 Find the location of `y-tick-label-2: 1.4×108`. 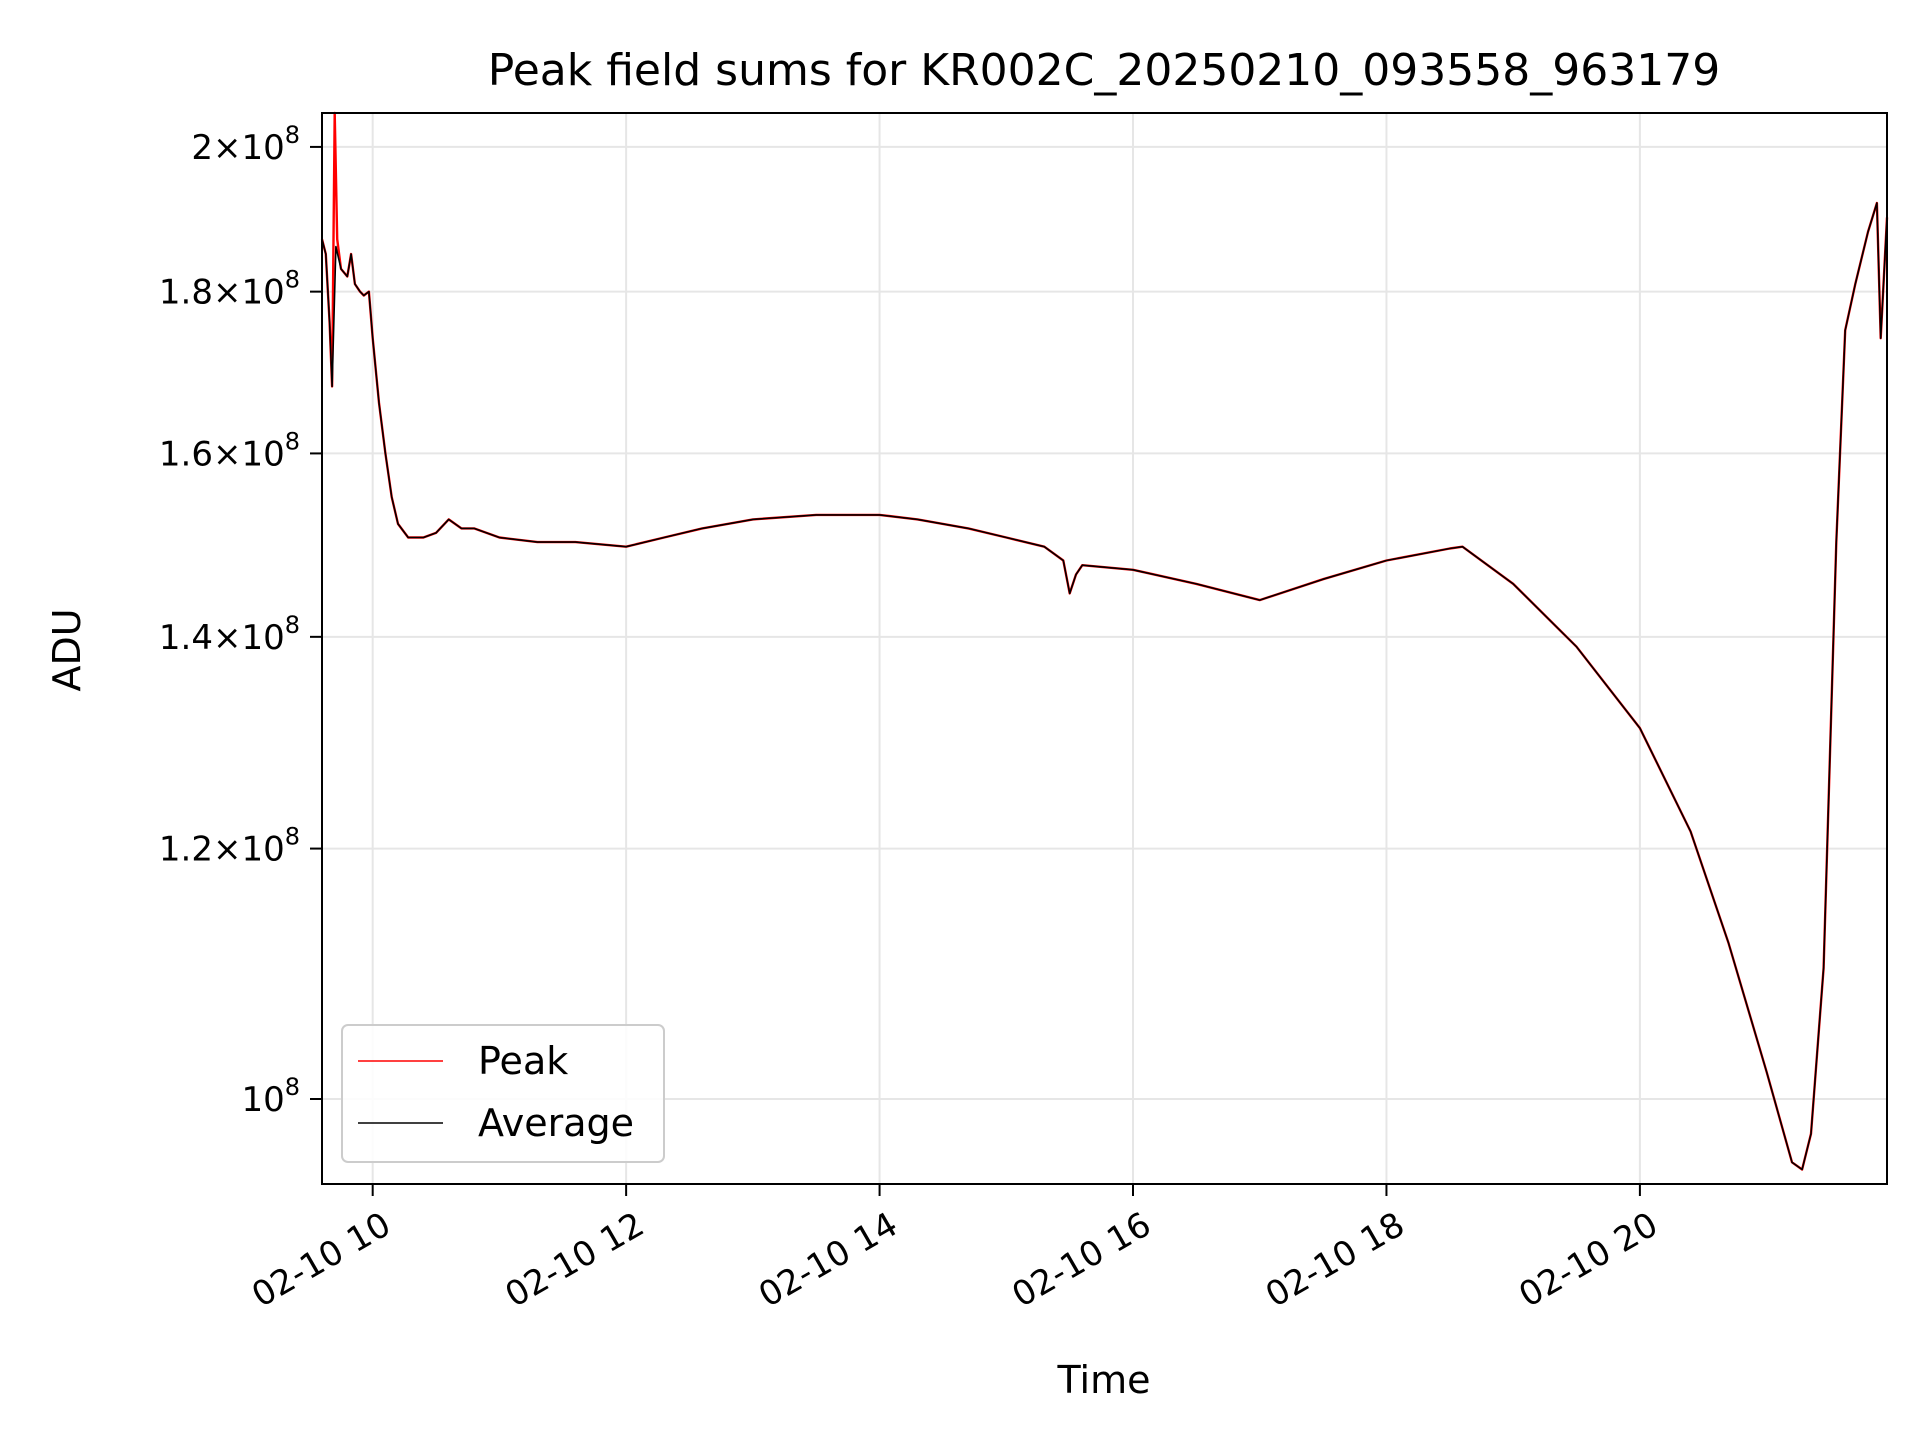

y-tick-label-2: 1.4×108 is located at coordinates (229, 634).